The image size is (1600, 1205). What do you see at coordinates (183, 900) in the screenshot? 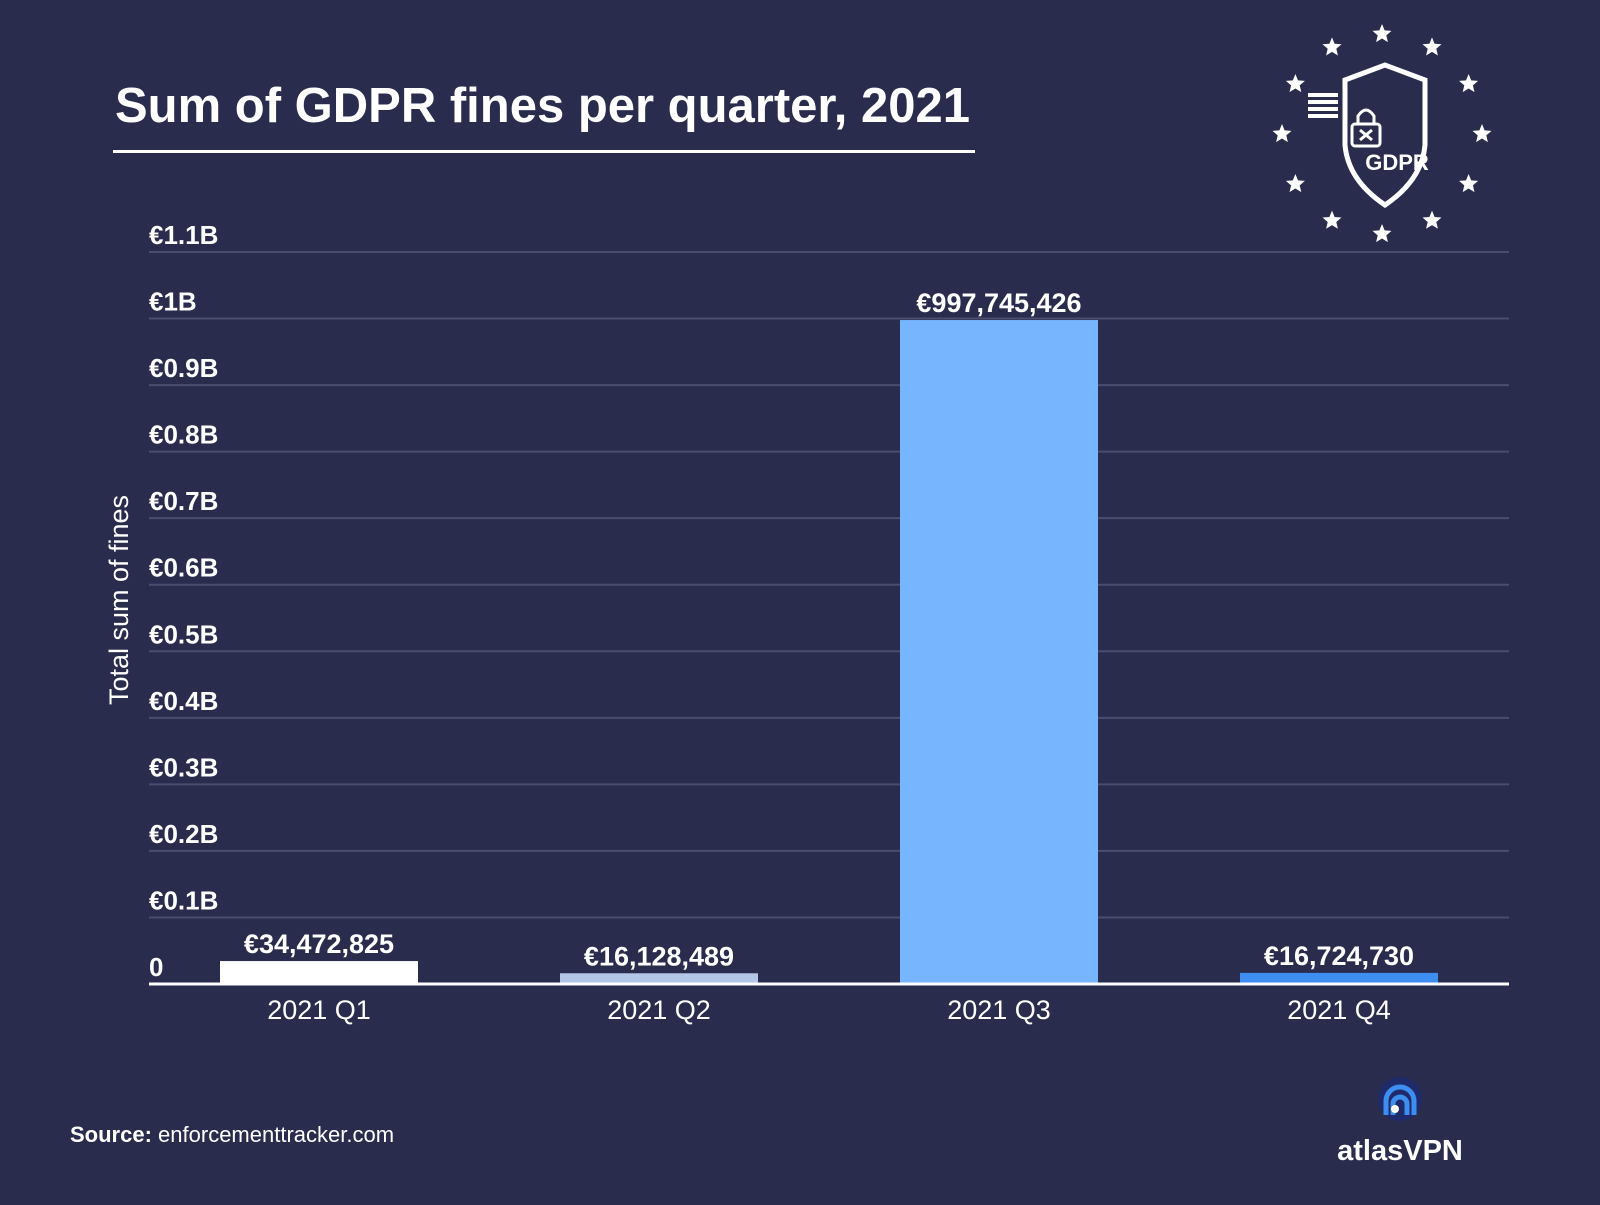
I see `y-tick-label: €0.1B` at bounding box center [183, 900].